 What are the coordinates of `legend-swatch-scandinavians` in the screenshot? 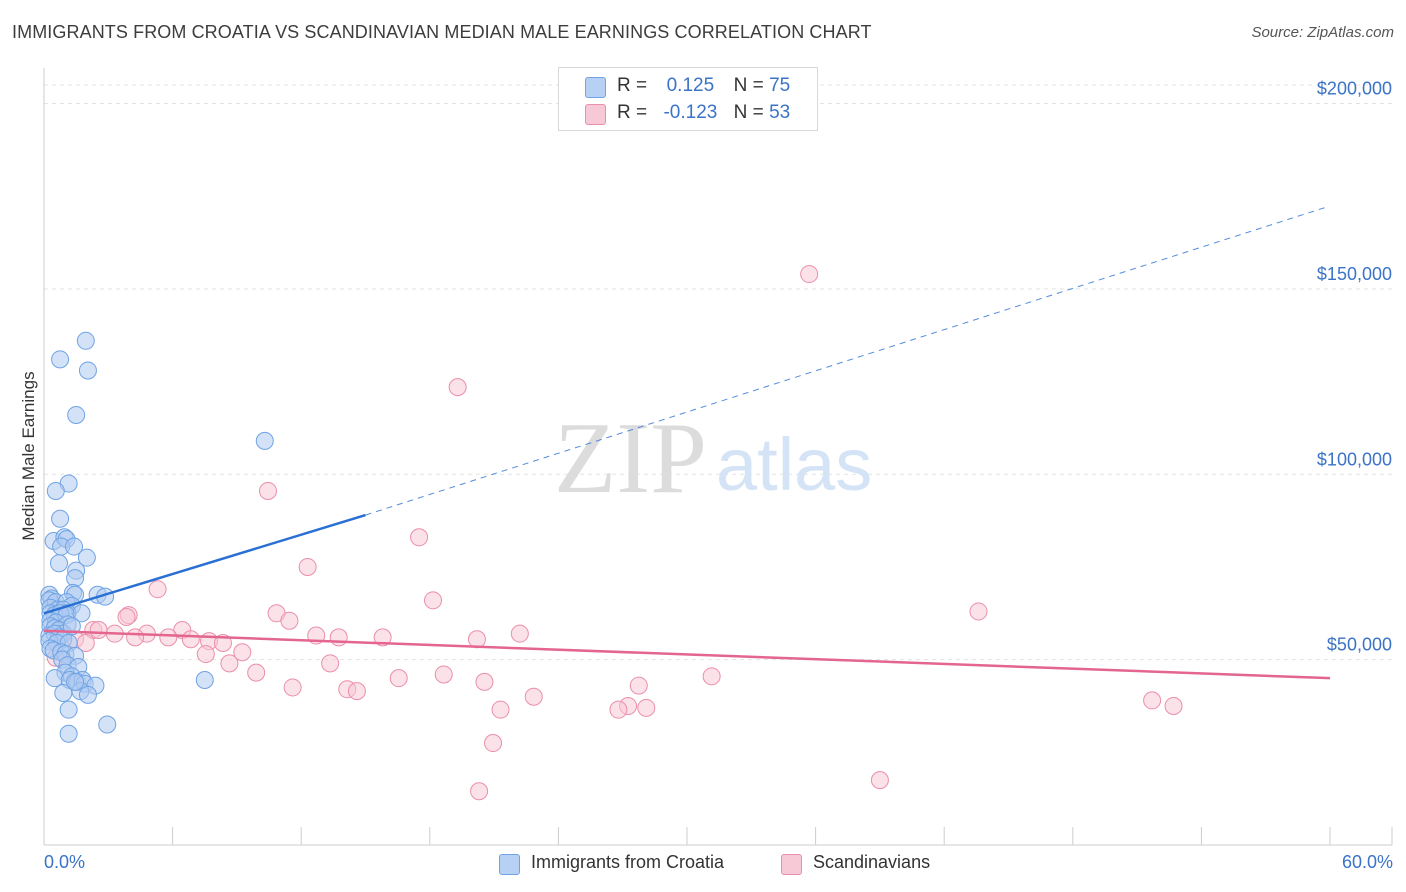 It's located at (595, 114).